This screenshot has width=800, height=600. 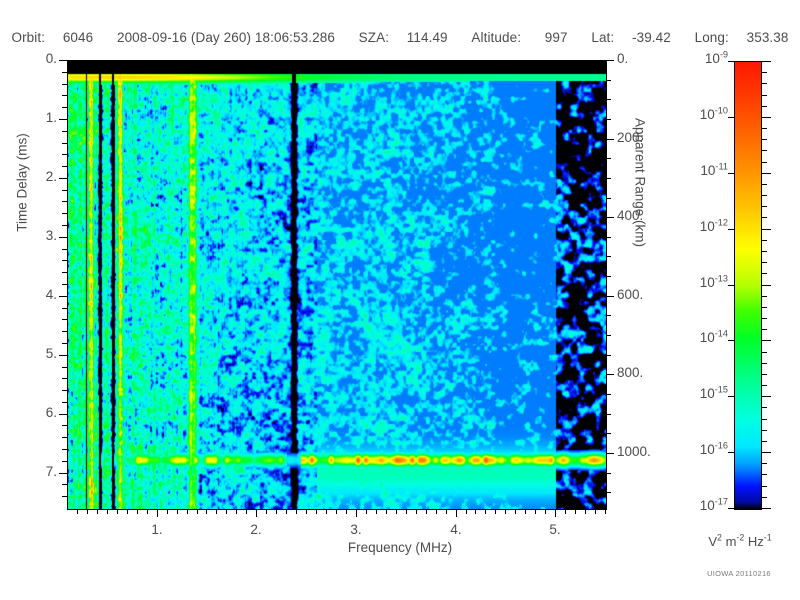 I want to click on latitude-value: -39.42, so click(x=651, y=37).